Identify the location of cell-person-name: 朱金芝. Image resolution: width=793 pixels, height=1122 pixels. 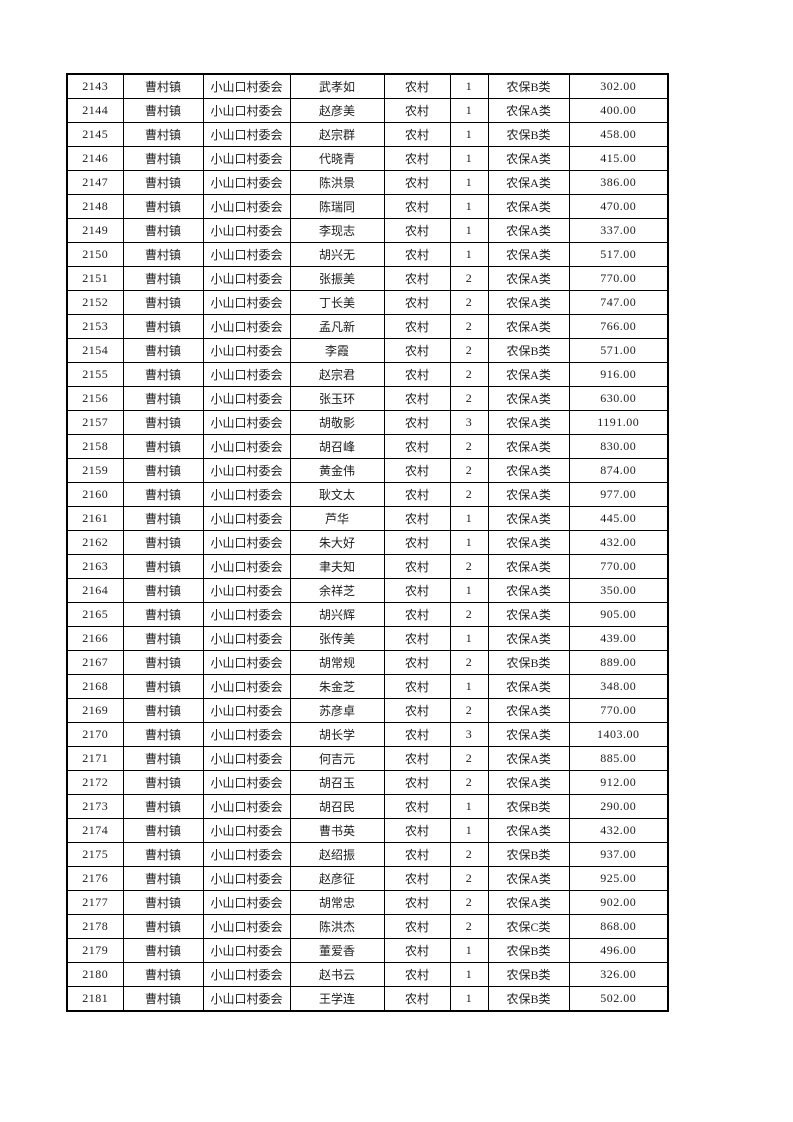
(337, 686).